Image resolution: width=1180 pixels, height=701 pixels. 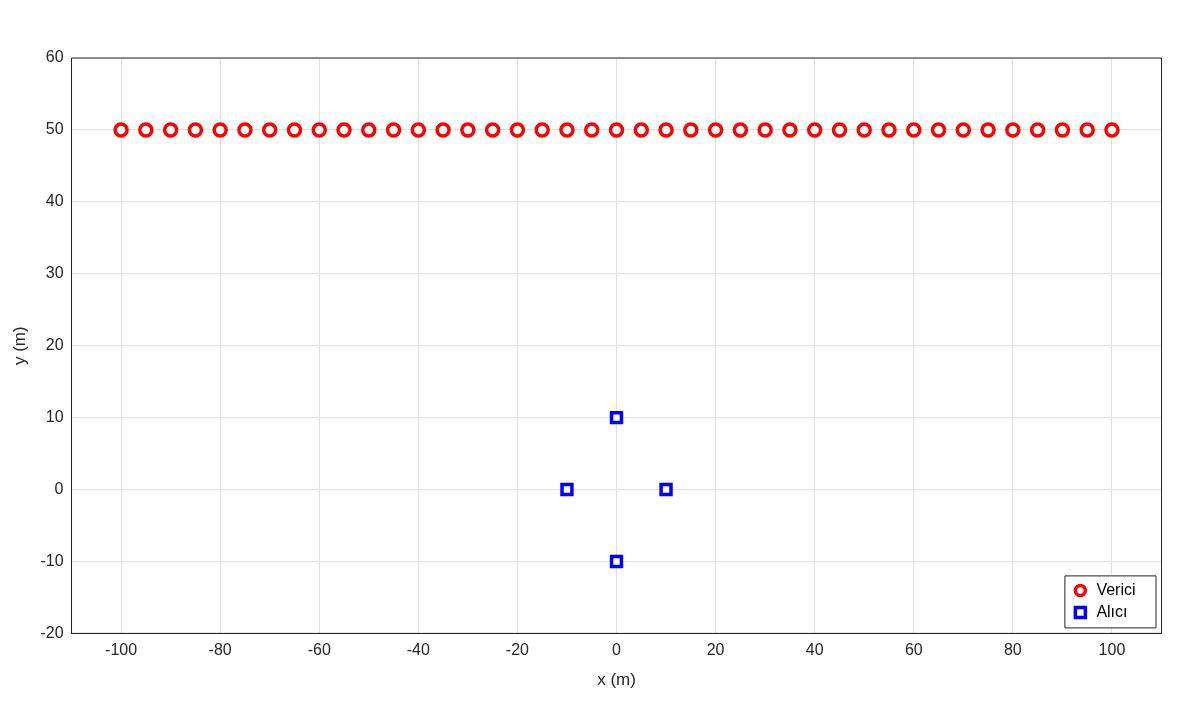 I want to click on y-tick-label: 60, so click(x=54, y=57).